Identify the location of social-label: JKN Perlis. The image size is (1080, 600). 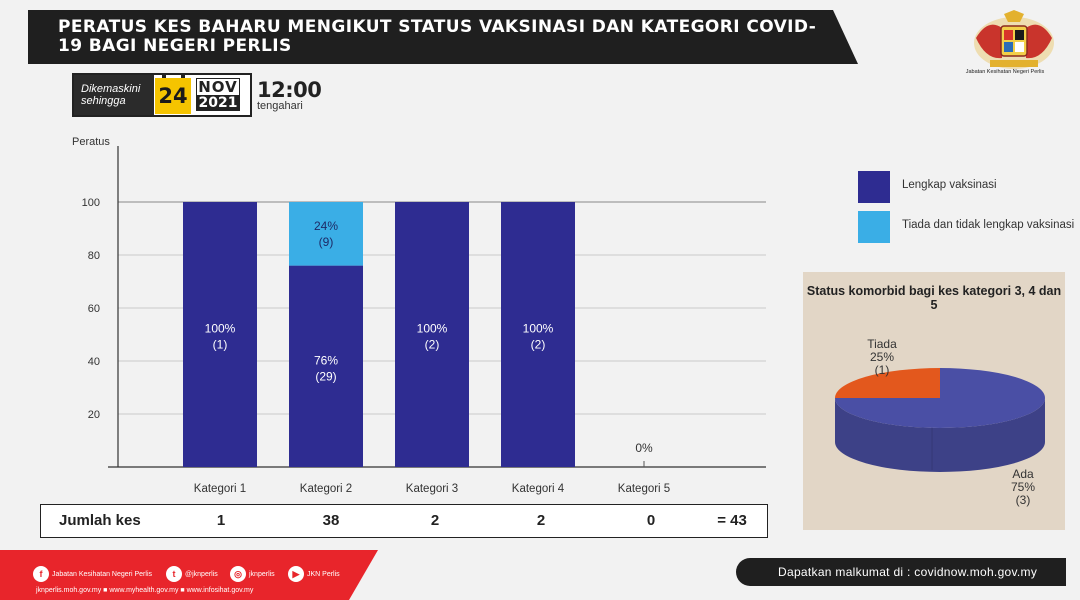
(323, 574).